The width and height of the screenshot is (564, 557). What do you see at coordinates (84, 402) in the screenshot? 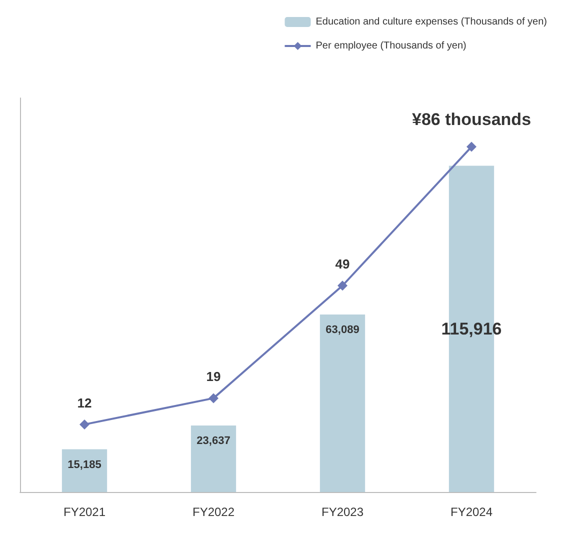
I see `data-label: 12` at bounding box center [84, 402].